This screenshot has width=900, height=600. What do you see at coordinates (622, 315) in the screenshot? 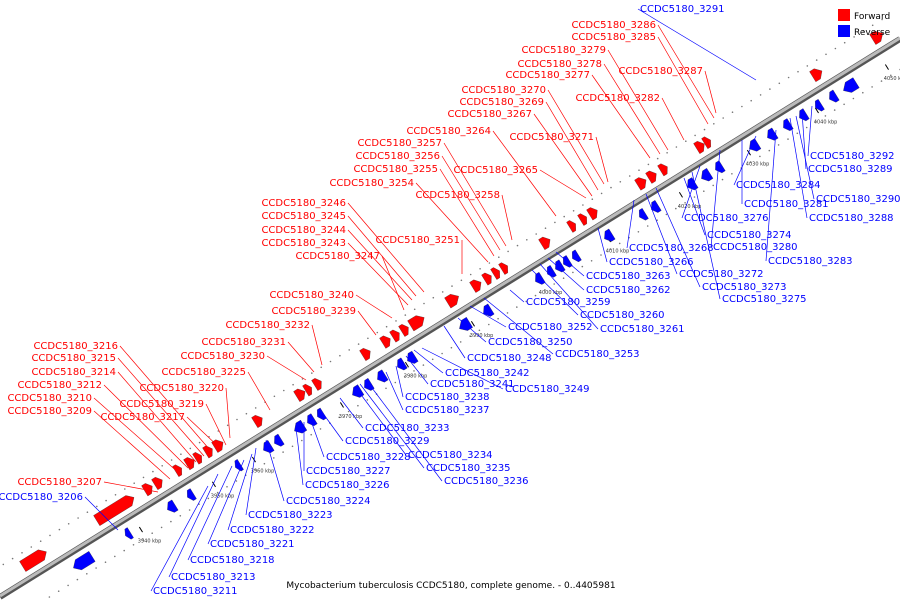
I see `gene-label: CCDC5180_3260` at bounding box center [622, 315].